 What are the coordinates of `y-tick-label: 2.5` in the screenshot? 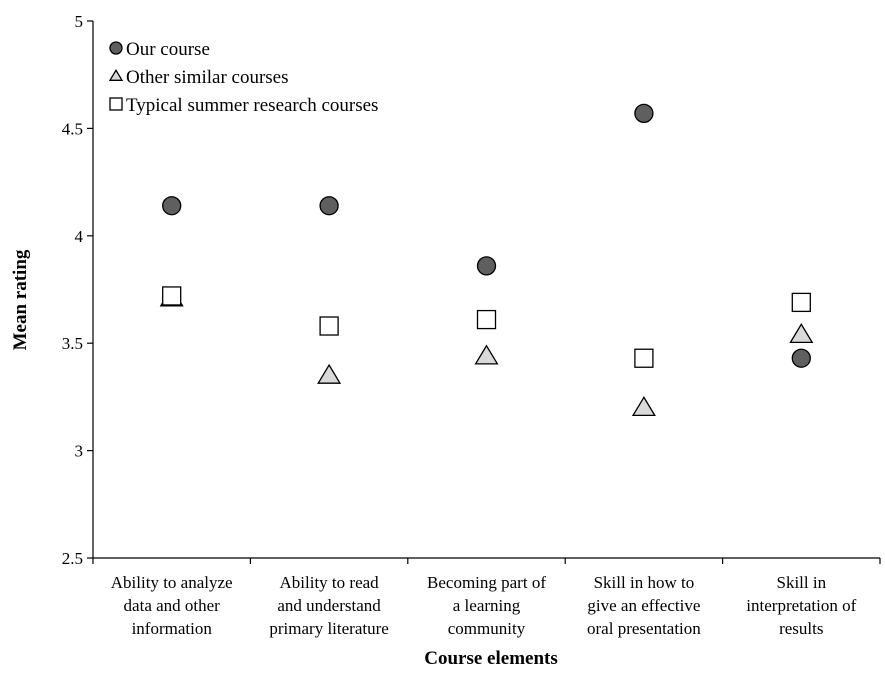 It's located at (72, 558).